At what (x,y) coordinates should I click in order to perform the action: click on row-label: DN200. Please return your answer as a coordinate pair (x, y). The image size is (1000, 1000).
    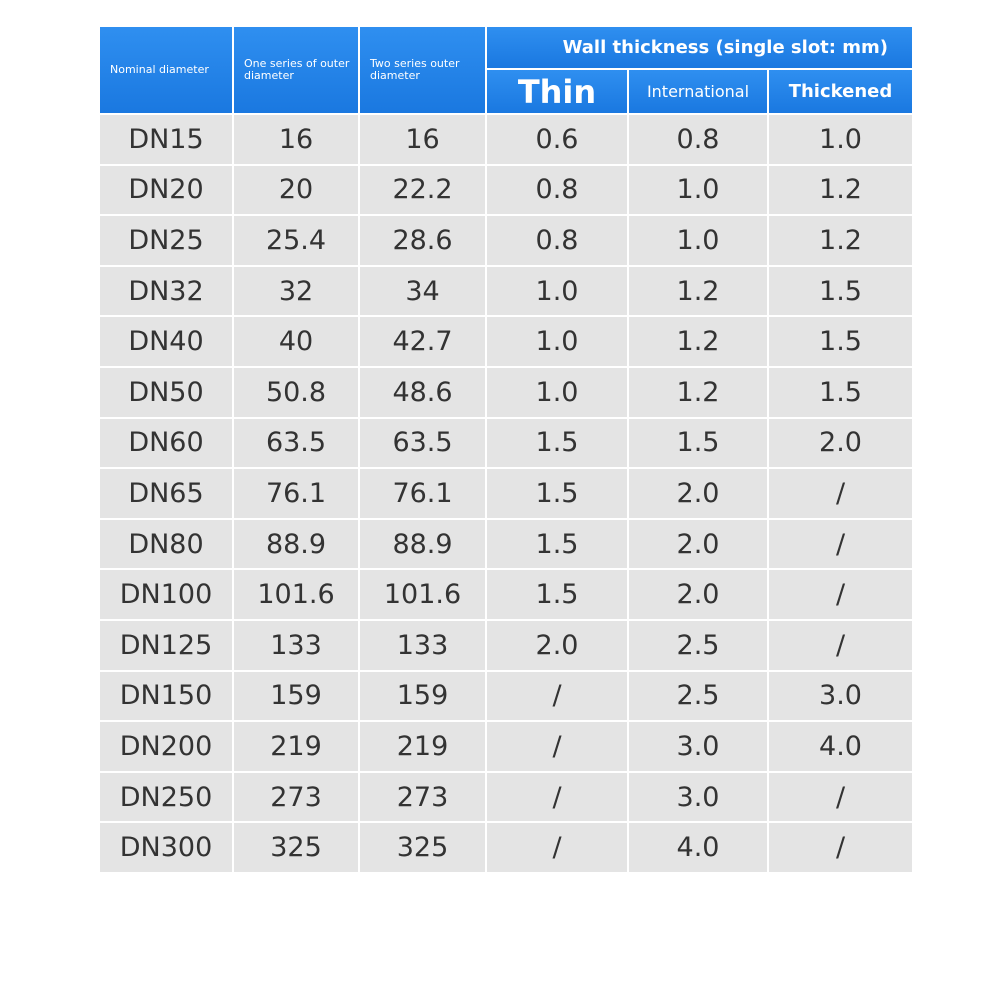
    Looking at the image, I should click on (166, 746).